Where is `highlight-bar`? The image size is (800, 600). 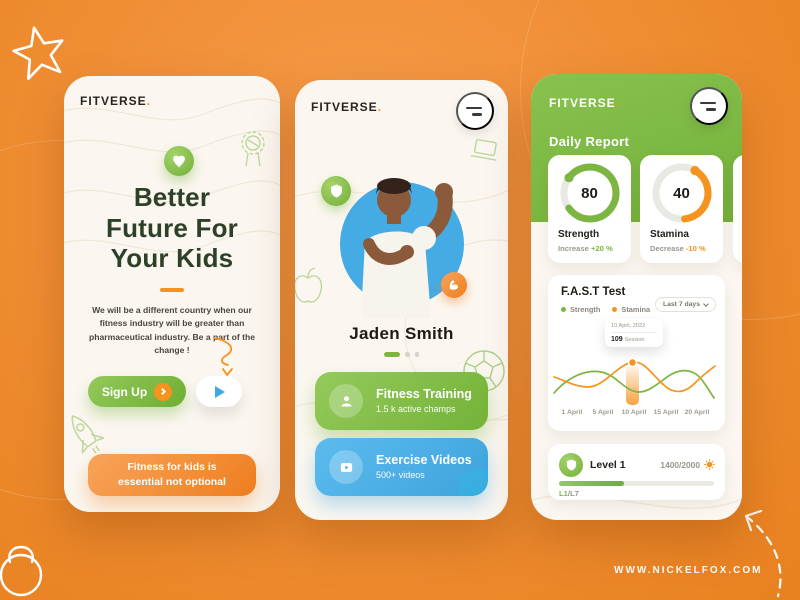 highlight-bar is located at coordinates (632, 385).